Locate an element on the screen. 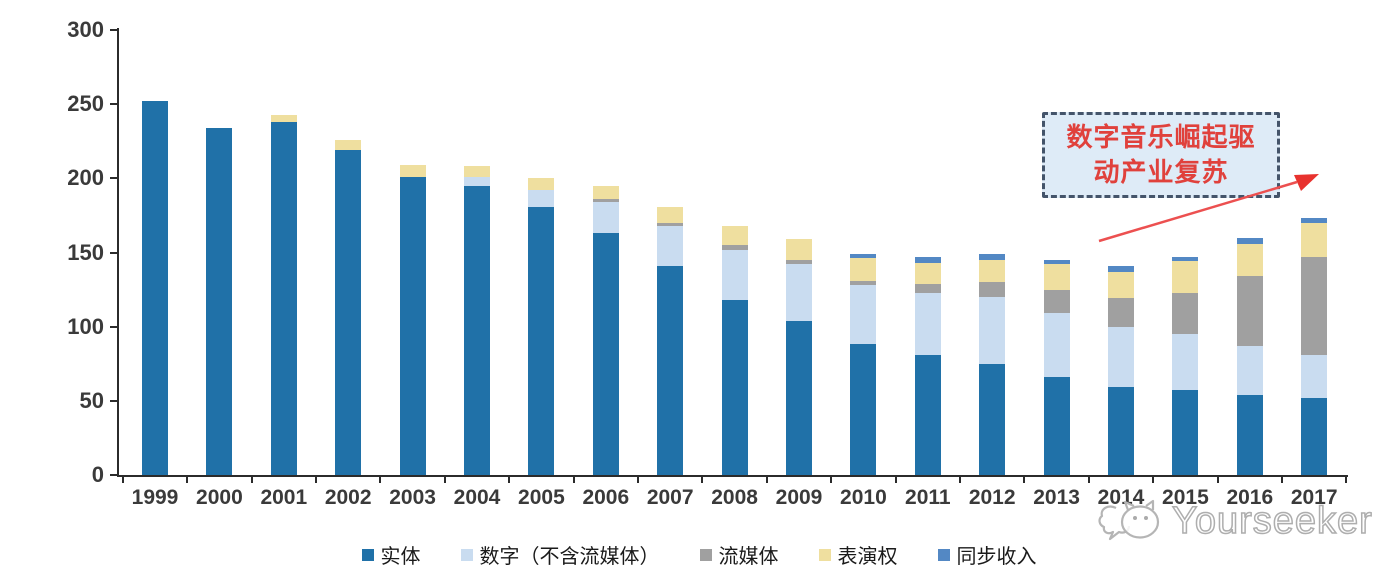  x-axis-line is located at coordinates (732, 476).